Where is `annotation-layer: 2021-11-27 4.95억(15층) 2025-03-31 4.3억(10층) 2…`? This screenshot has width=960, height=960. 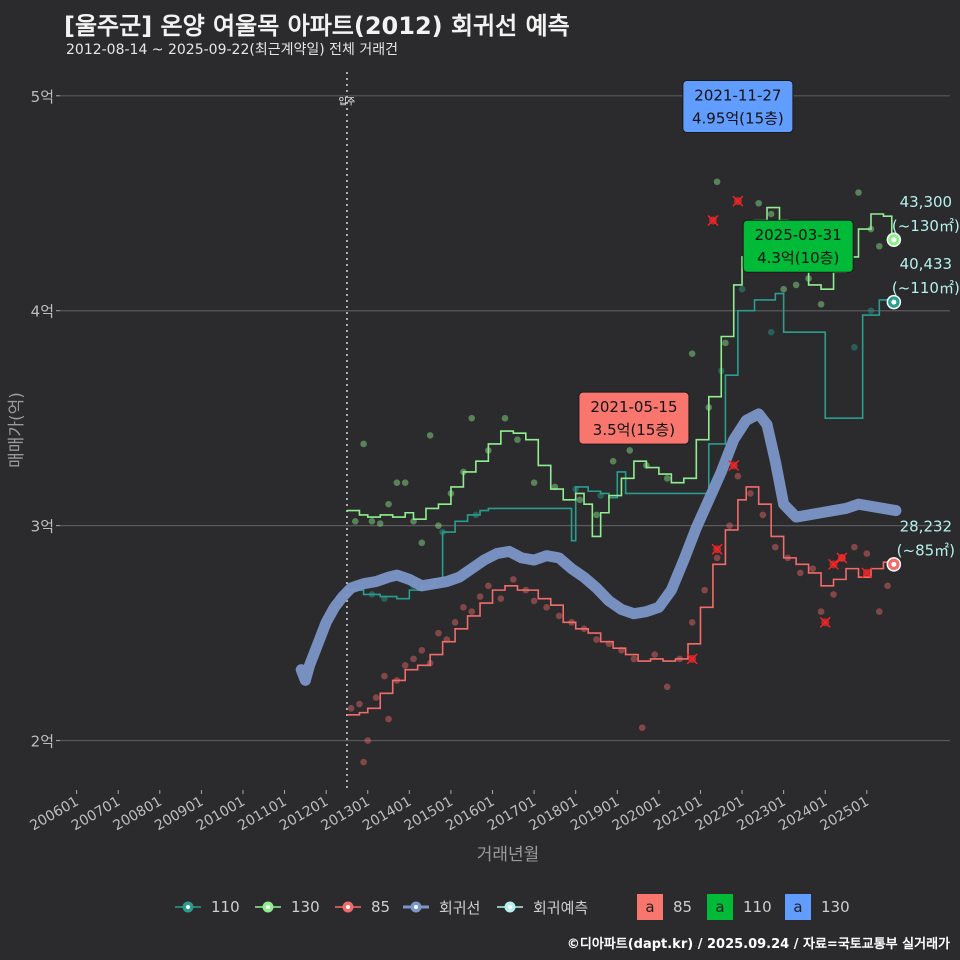
annotation-layer: 2021-11-27 4.95억(15층) 2025-03-31 4.3억(10층) 2… is located at coordinates (716, 262).